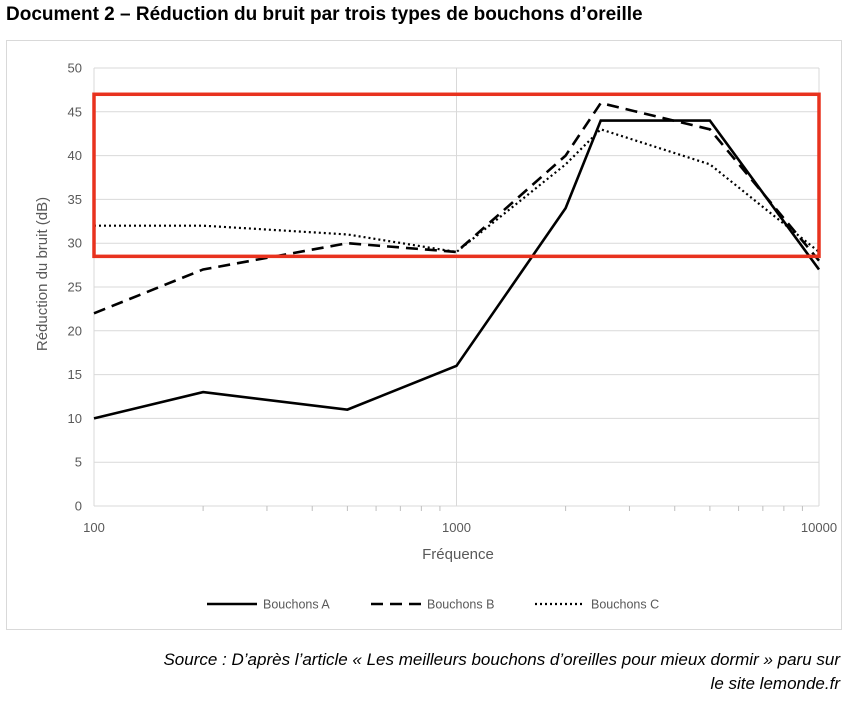 The image size is (850, 702). I want to click on y-tick-label: 25, so click(75, 287).